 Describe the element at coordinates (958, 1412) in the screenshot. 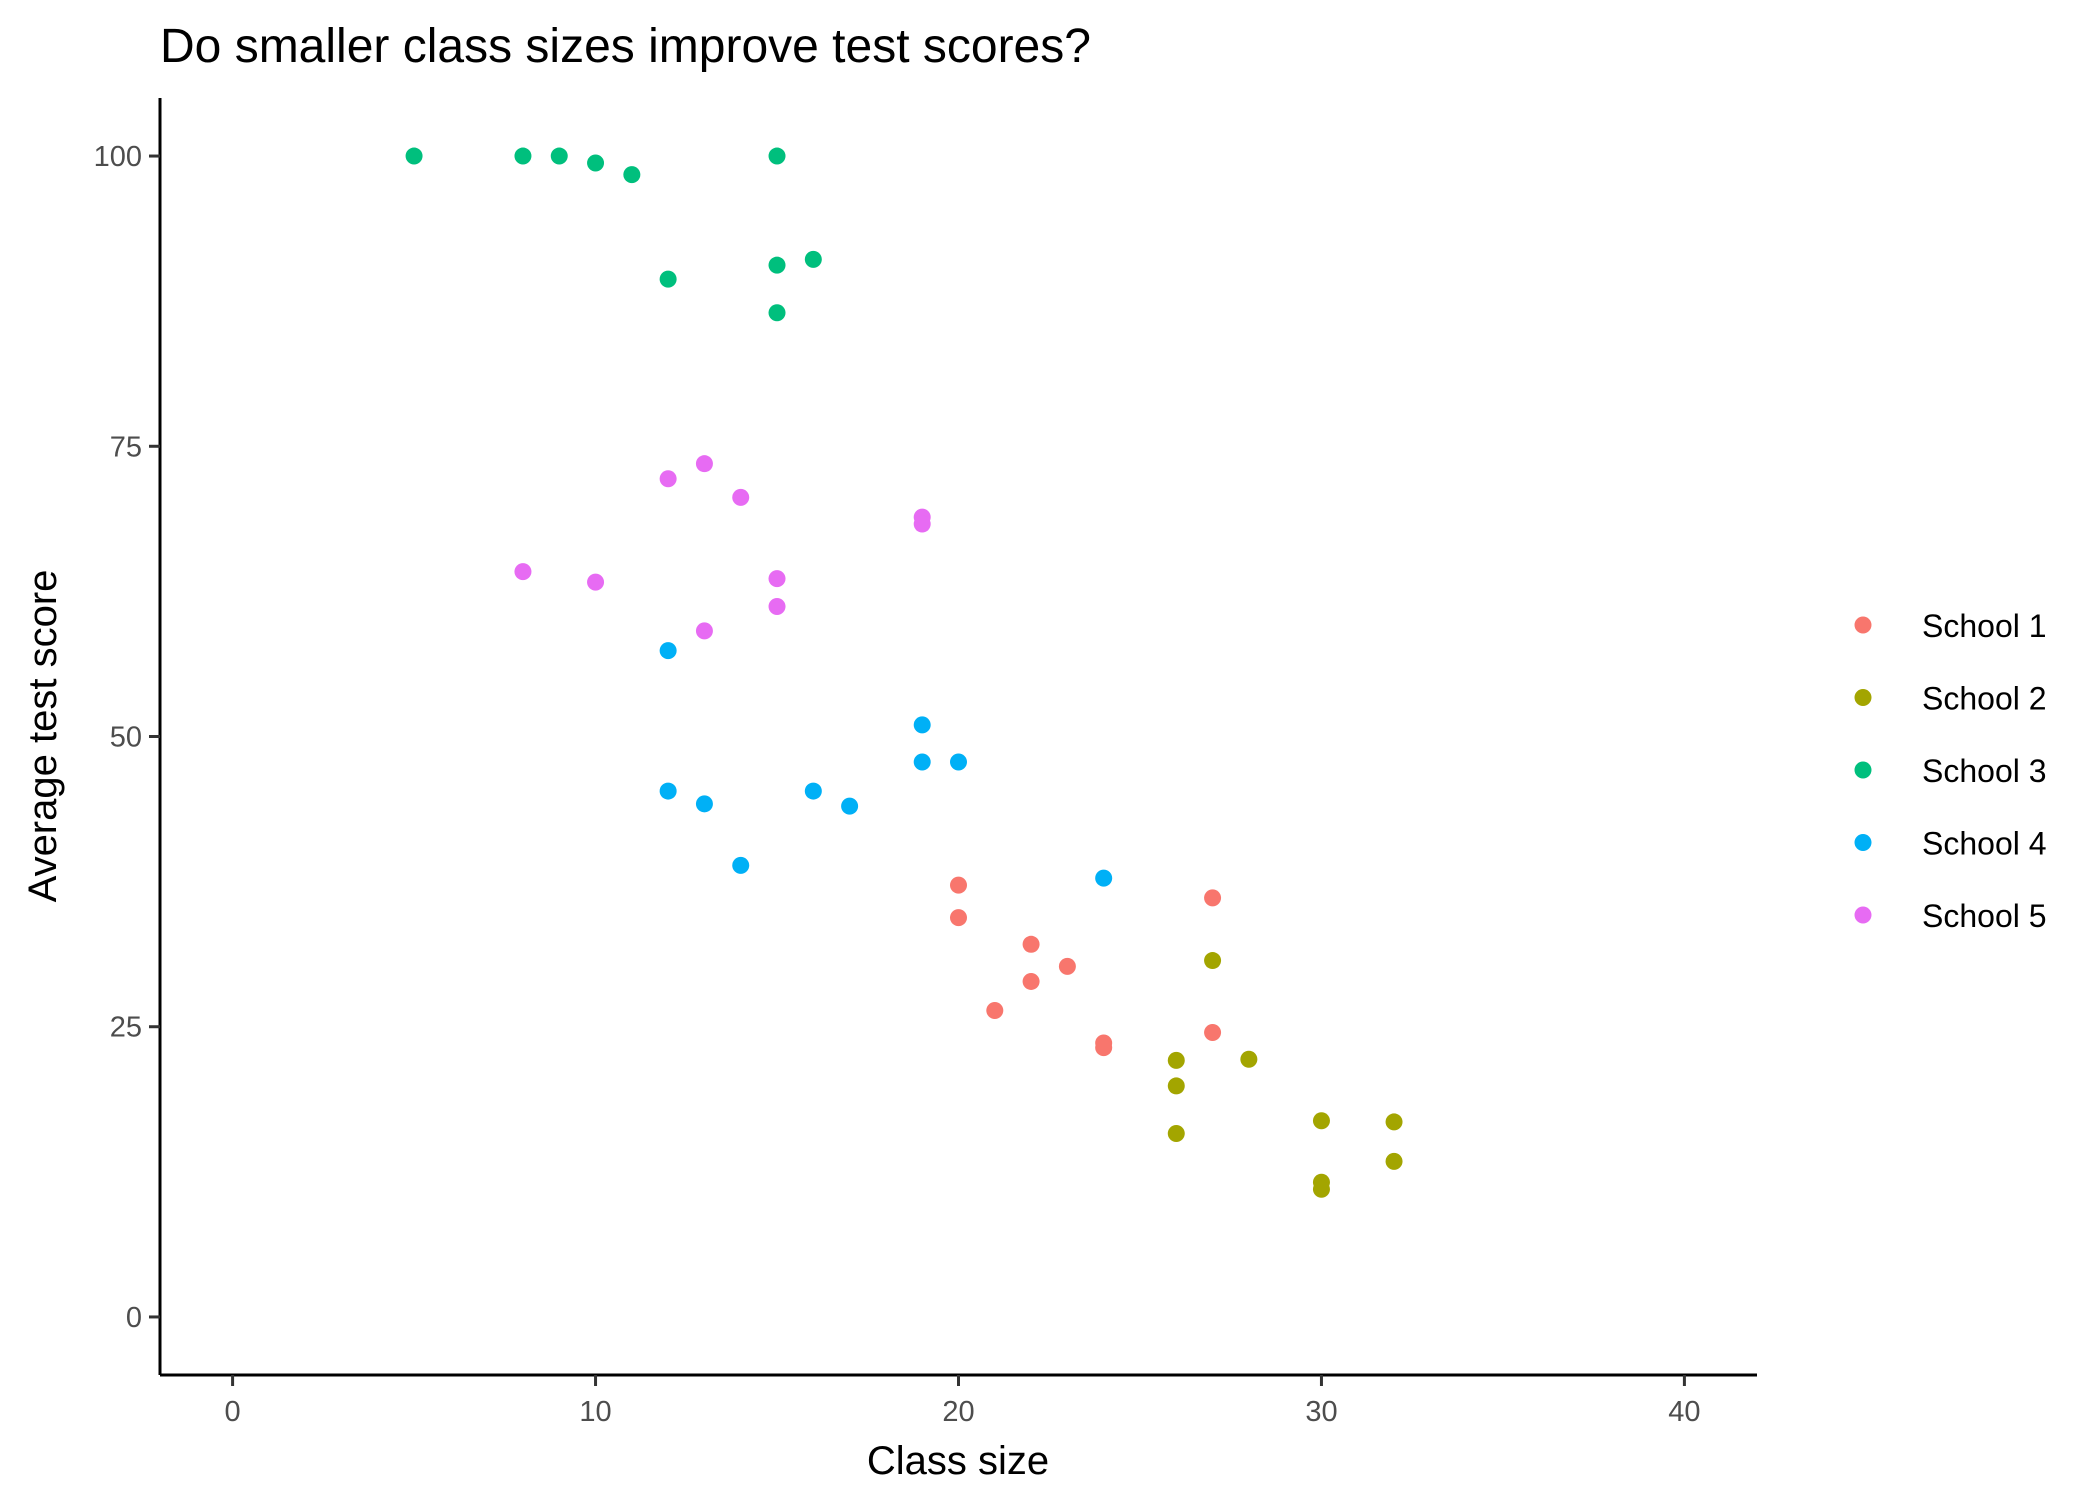

I see `x-tick-label: 20` at that location.